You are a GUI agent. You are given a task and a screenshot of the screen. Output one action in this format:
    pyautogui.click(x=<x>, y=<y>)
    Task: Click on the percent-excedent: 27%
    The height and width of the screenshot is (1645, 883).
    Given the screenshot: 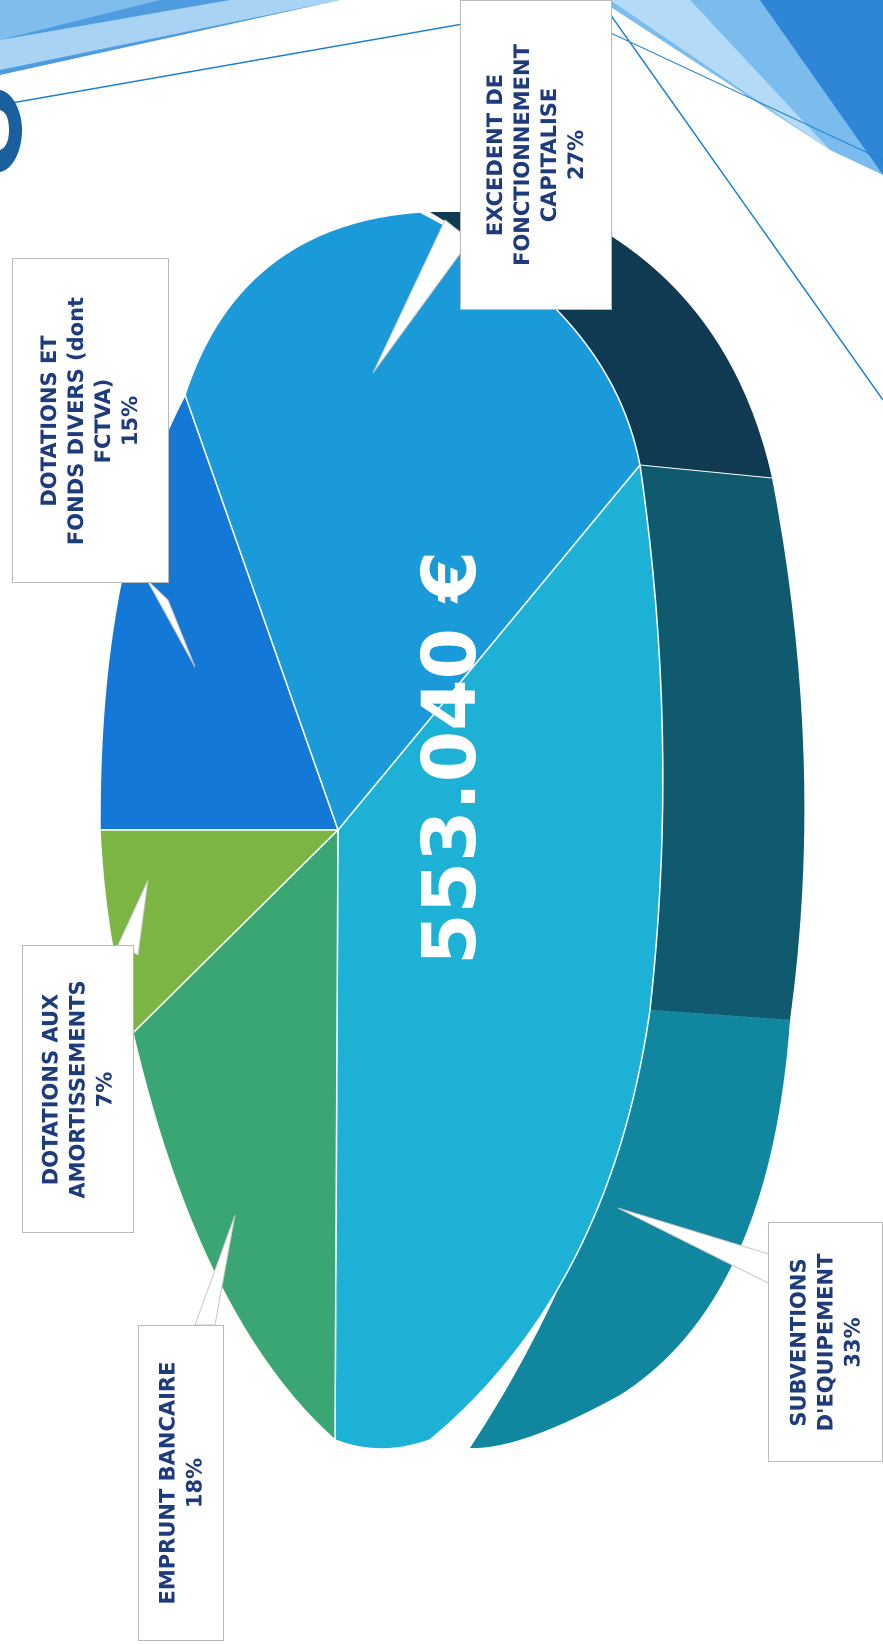 What is the action you would take?
    pyautogui.click(x=576, y=155)
    